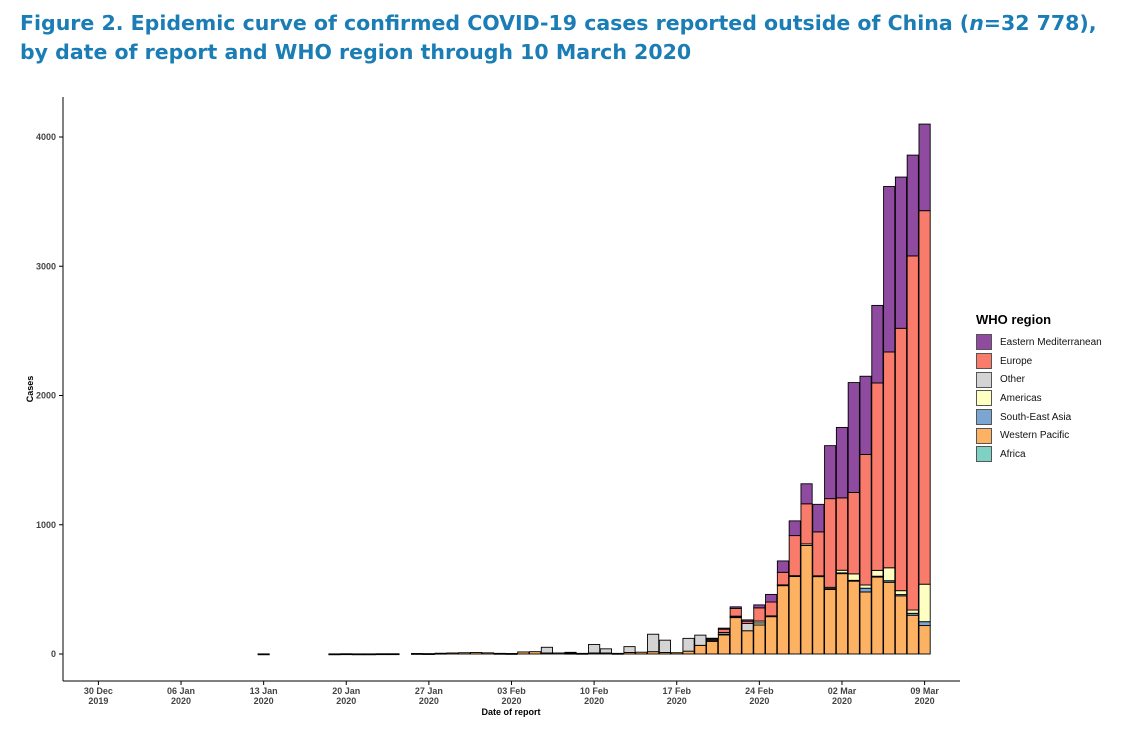  Describe the element at coordinates (1056, 361) in the screenshot. I see `legend-item: Europe` at that location.